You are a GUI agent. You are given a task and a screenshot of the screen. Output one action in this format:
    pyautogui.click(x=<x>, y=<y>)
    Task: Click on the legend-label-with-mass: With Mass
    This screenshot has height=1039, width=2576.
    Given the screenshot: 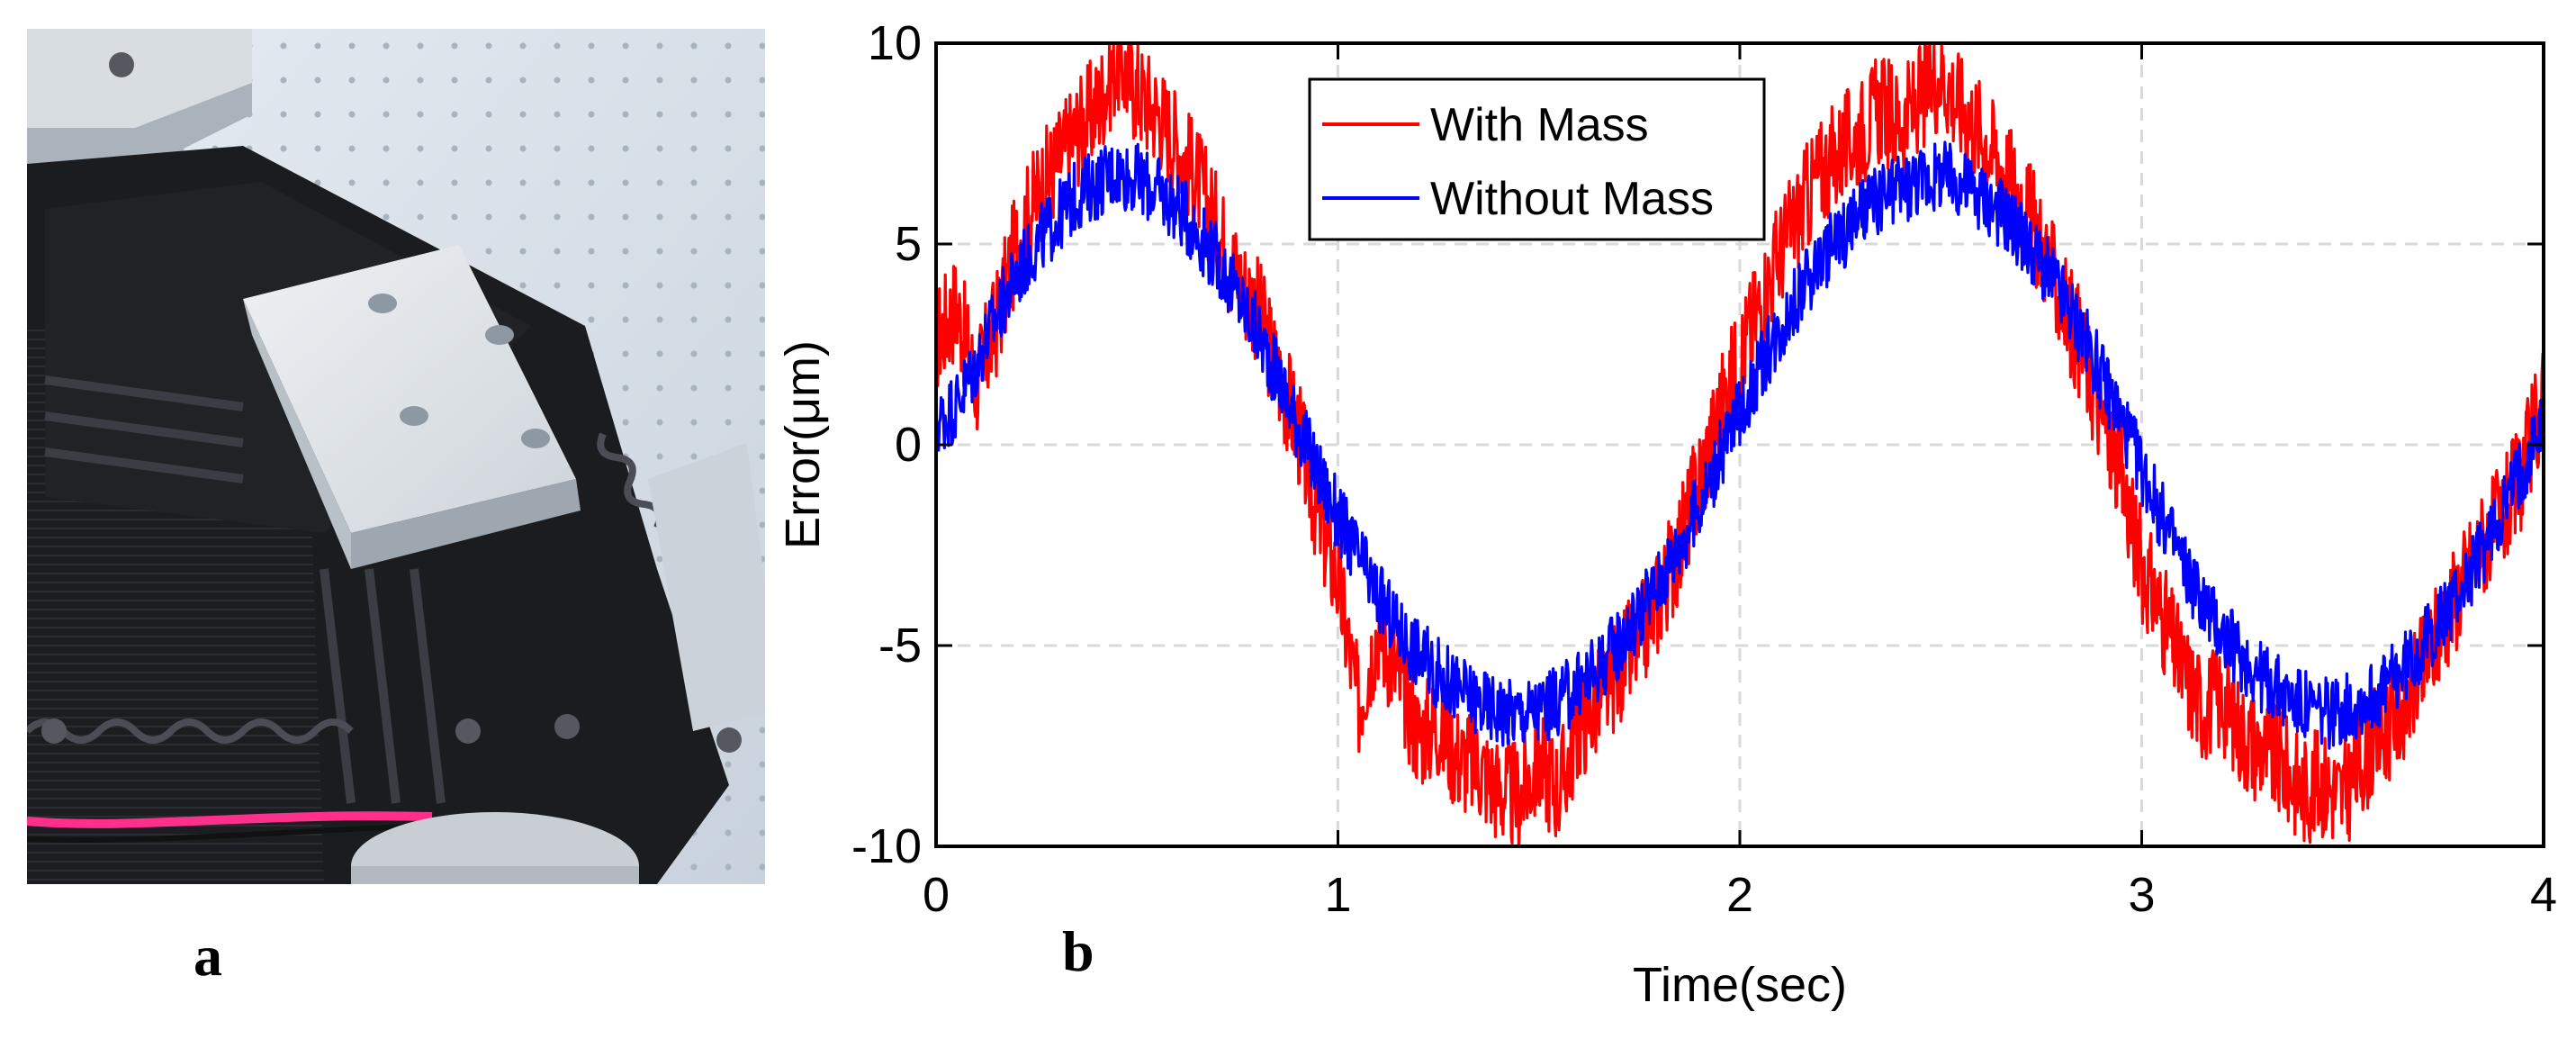 What is the action you would take?
    pyautogui.click(x=1539, y=125)
    